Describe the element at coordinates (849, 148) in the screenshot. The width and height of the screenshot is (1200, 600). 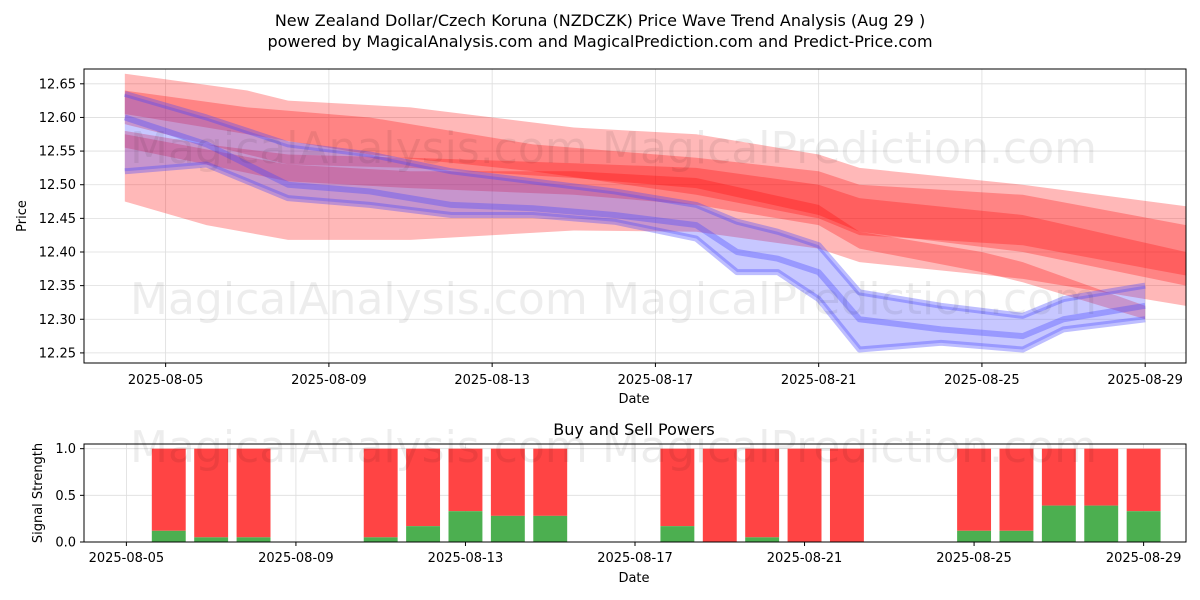
I see `price-watermark-right-top: MagicalPrediction.com` at that location.